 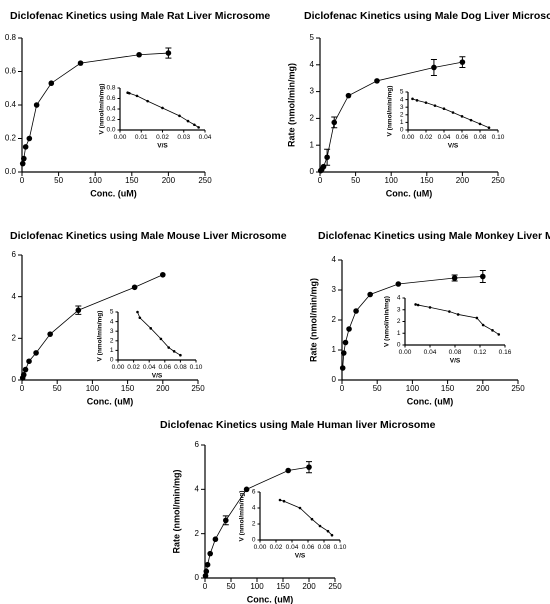 What do you see at coordinates (11, 104) in the screenshot?
I see `y-tick-label: 0.4` at bounding box center [11, 104].